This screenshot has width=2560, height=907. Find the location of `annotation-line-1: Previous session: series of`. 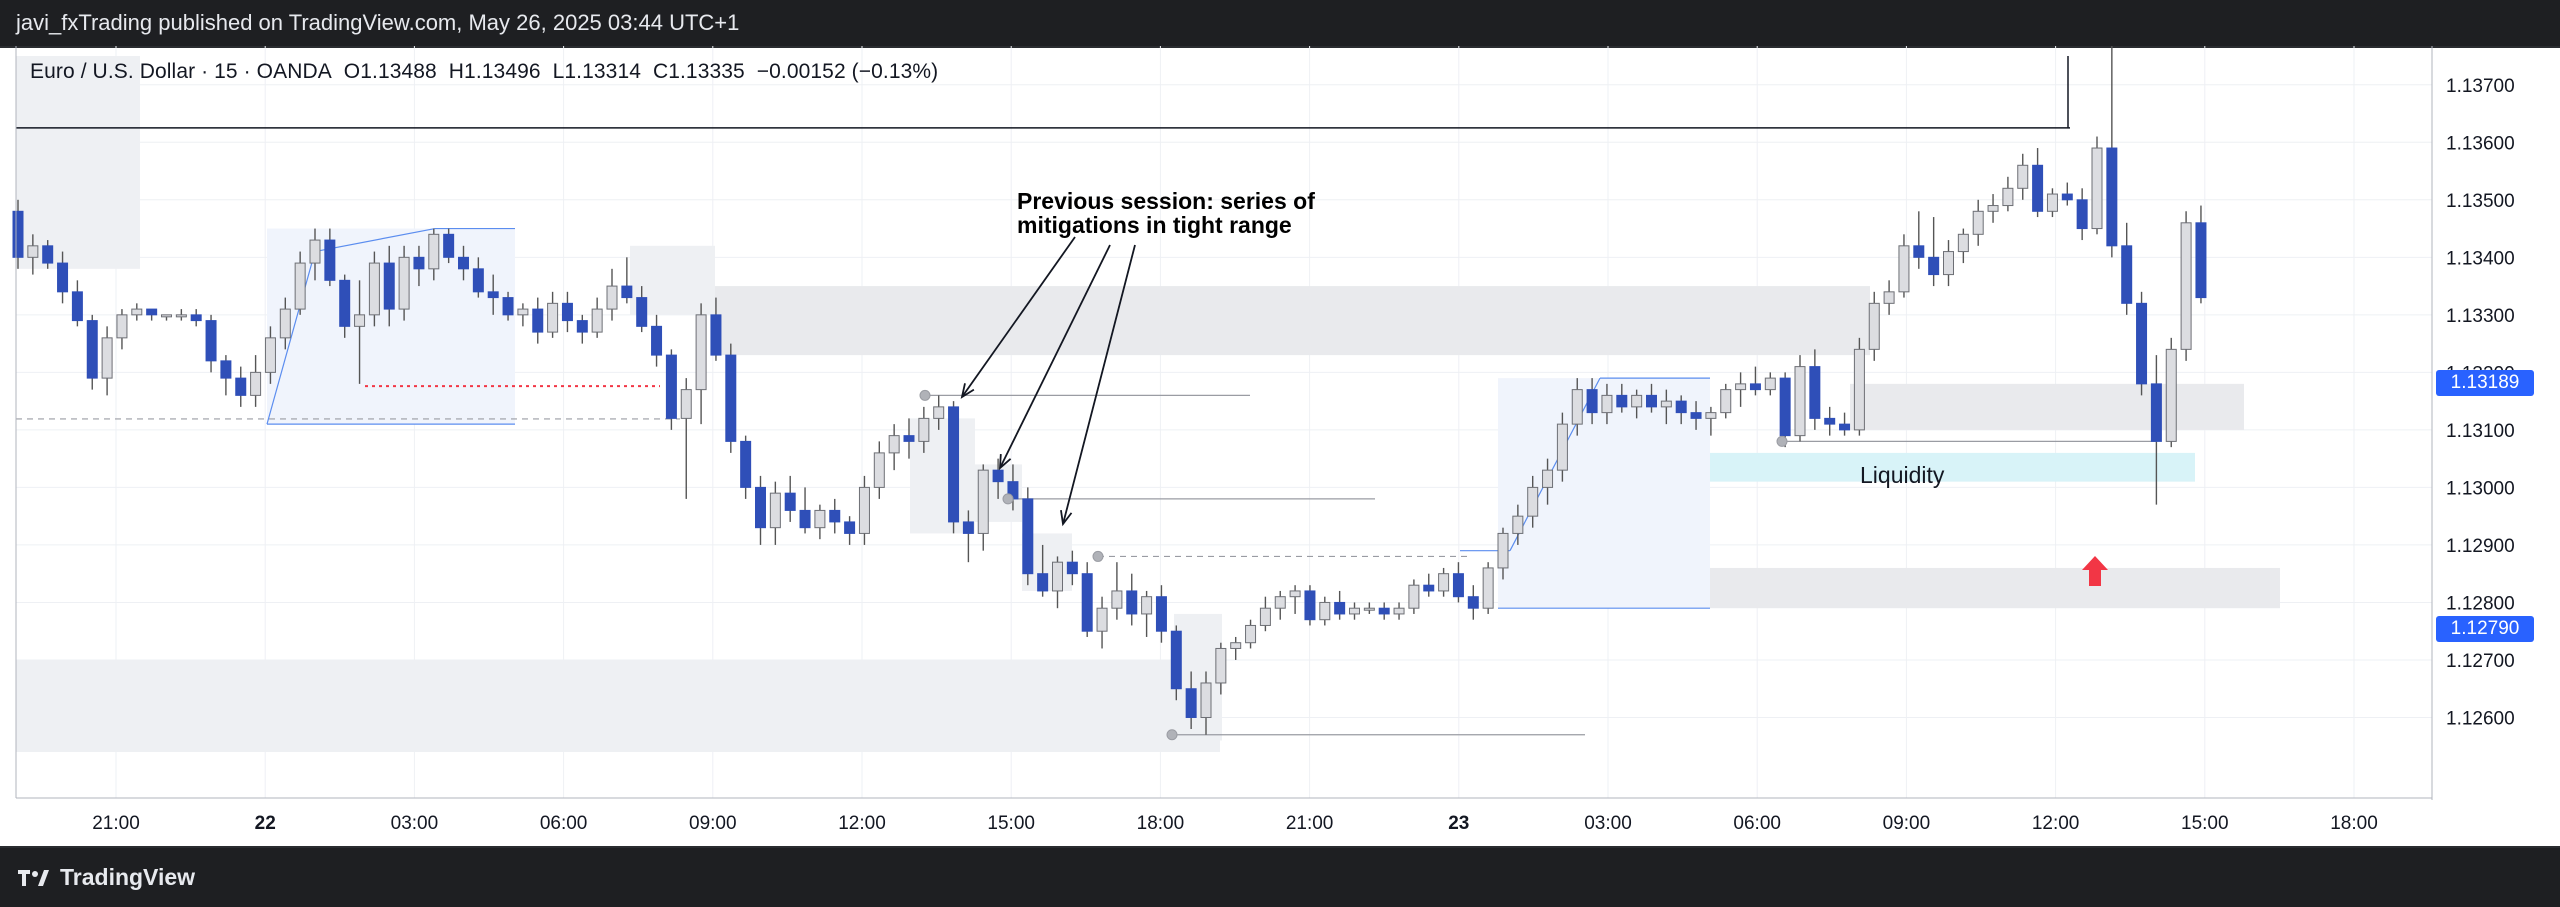

annotation-line-1: Previous session: series of is located at coordinates (1166, 201).